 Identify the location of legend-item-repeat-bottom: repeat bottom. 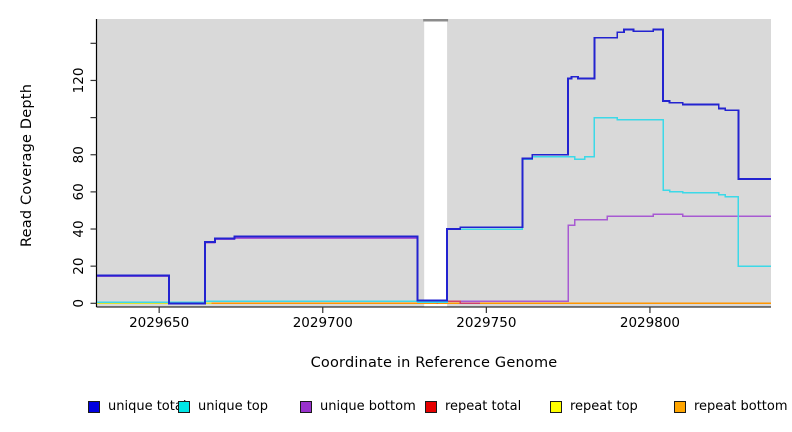
(731, 407).